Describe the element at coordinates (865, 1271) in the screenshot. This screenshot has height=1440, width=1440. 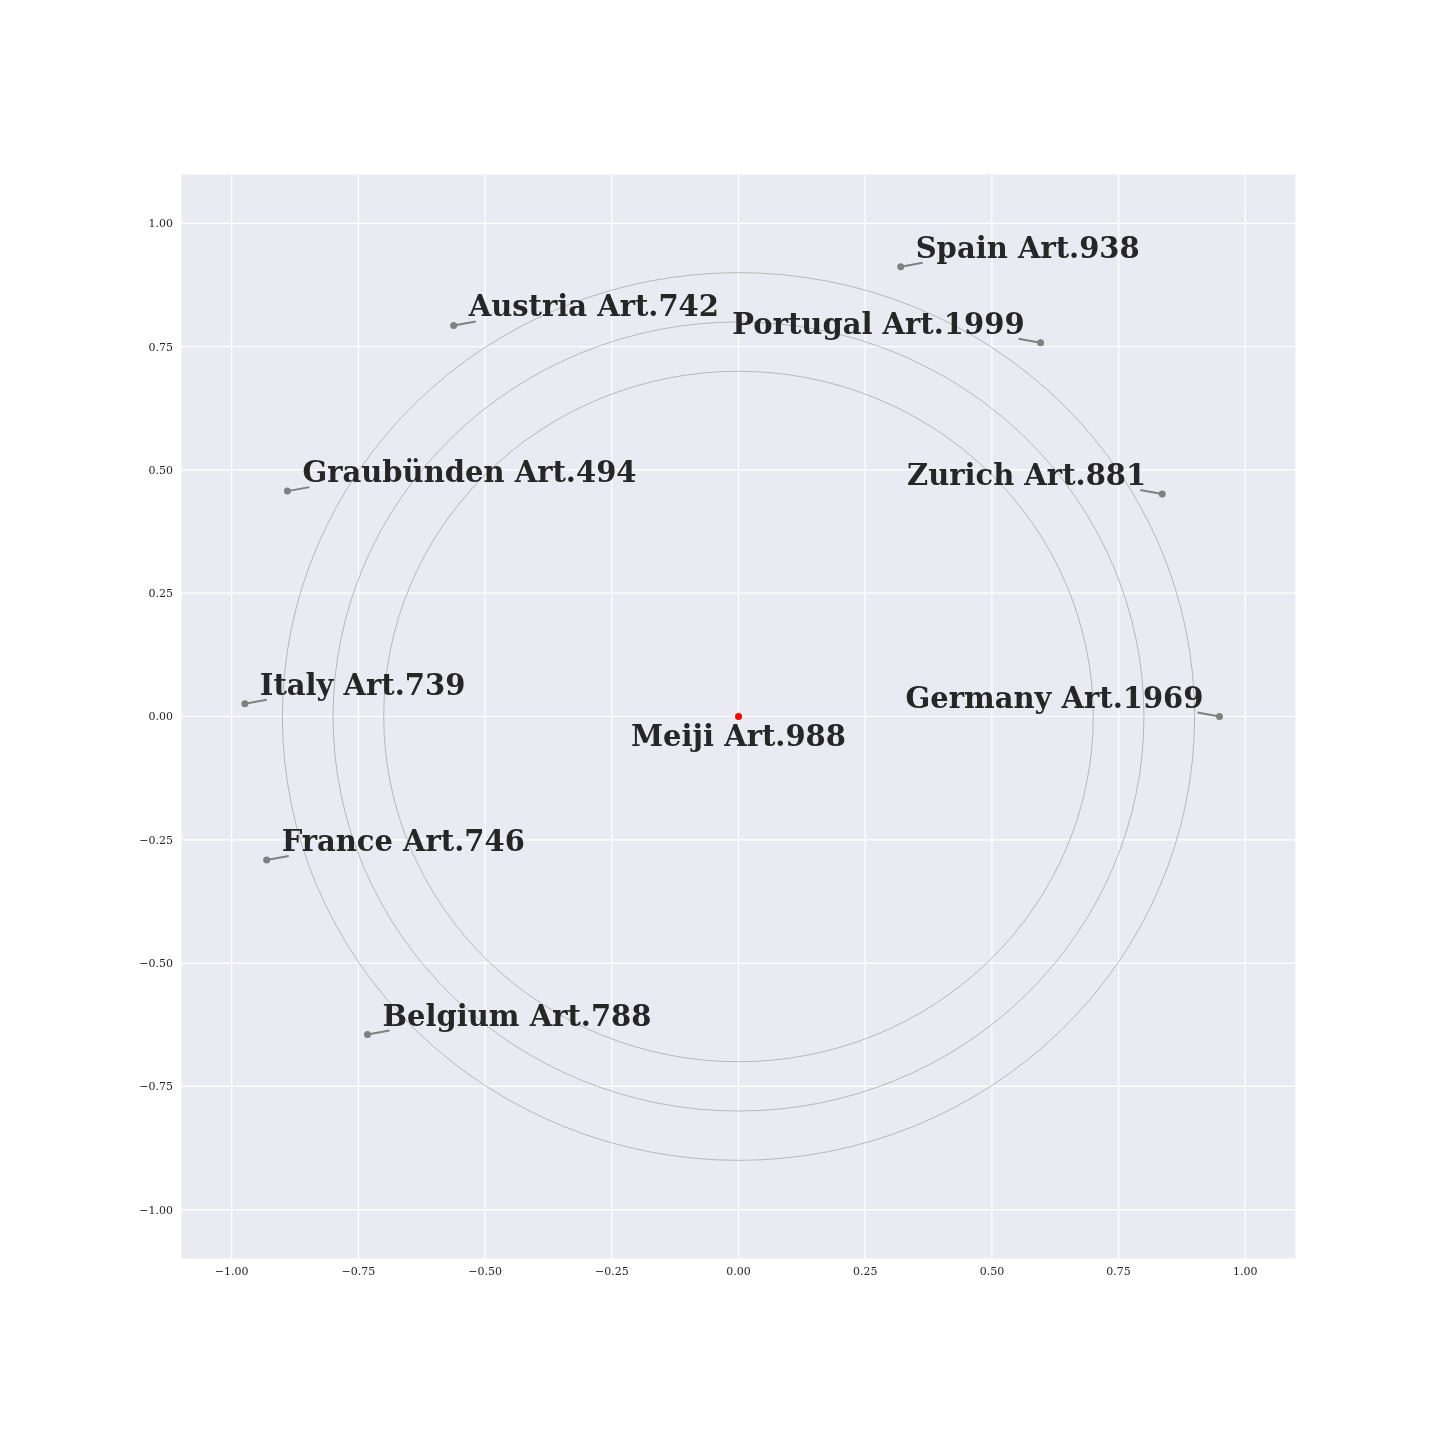
I see `x-tick-label: 0.25` at that location.